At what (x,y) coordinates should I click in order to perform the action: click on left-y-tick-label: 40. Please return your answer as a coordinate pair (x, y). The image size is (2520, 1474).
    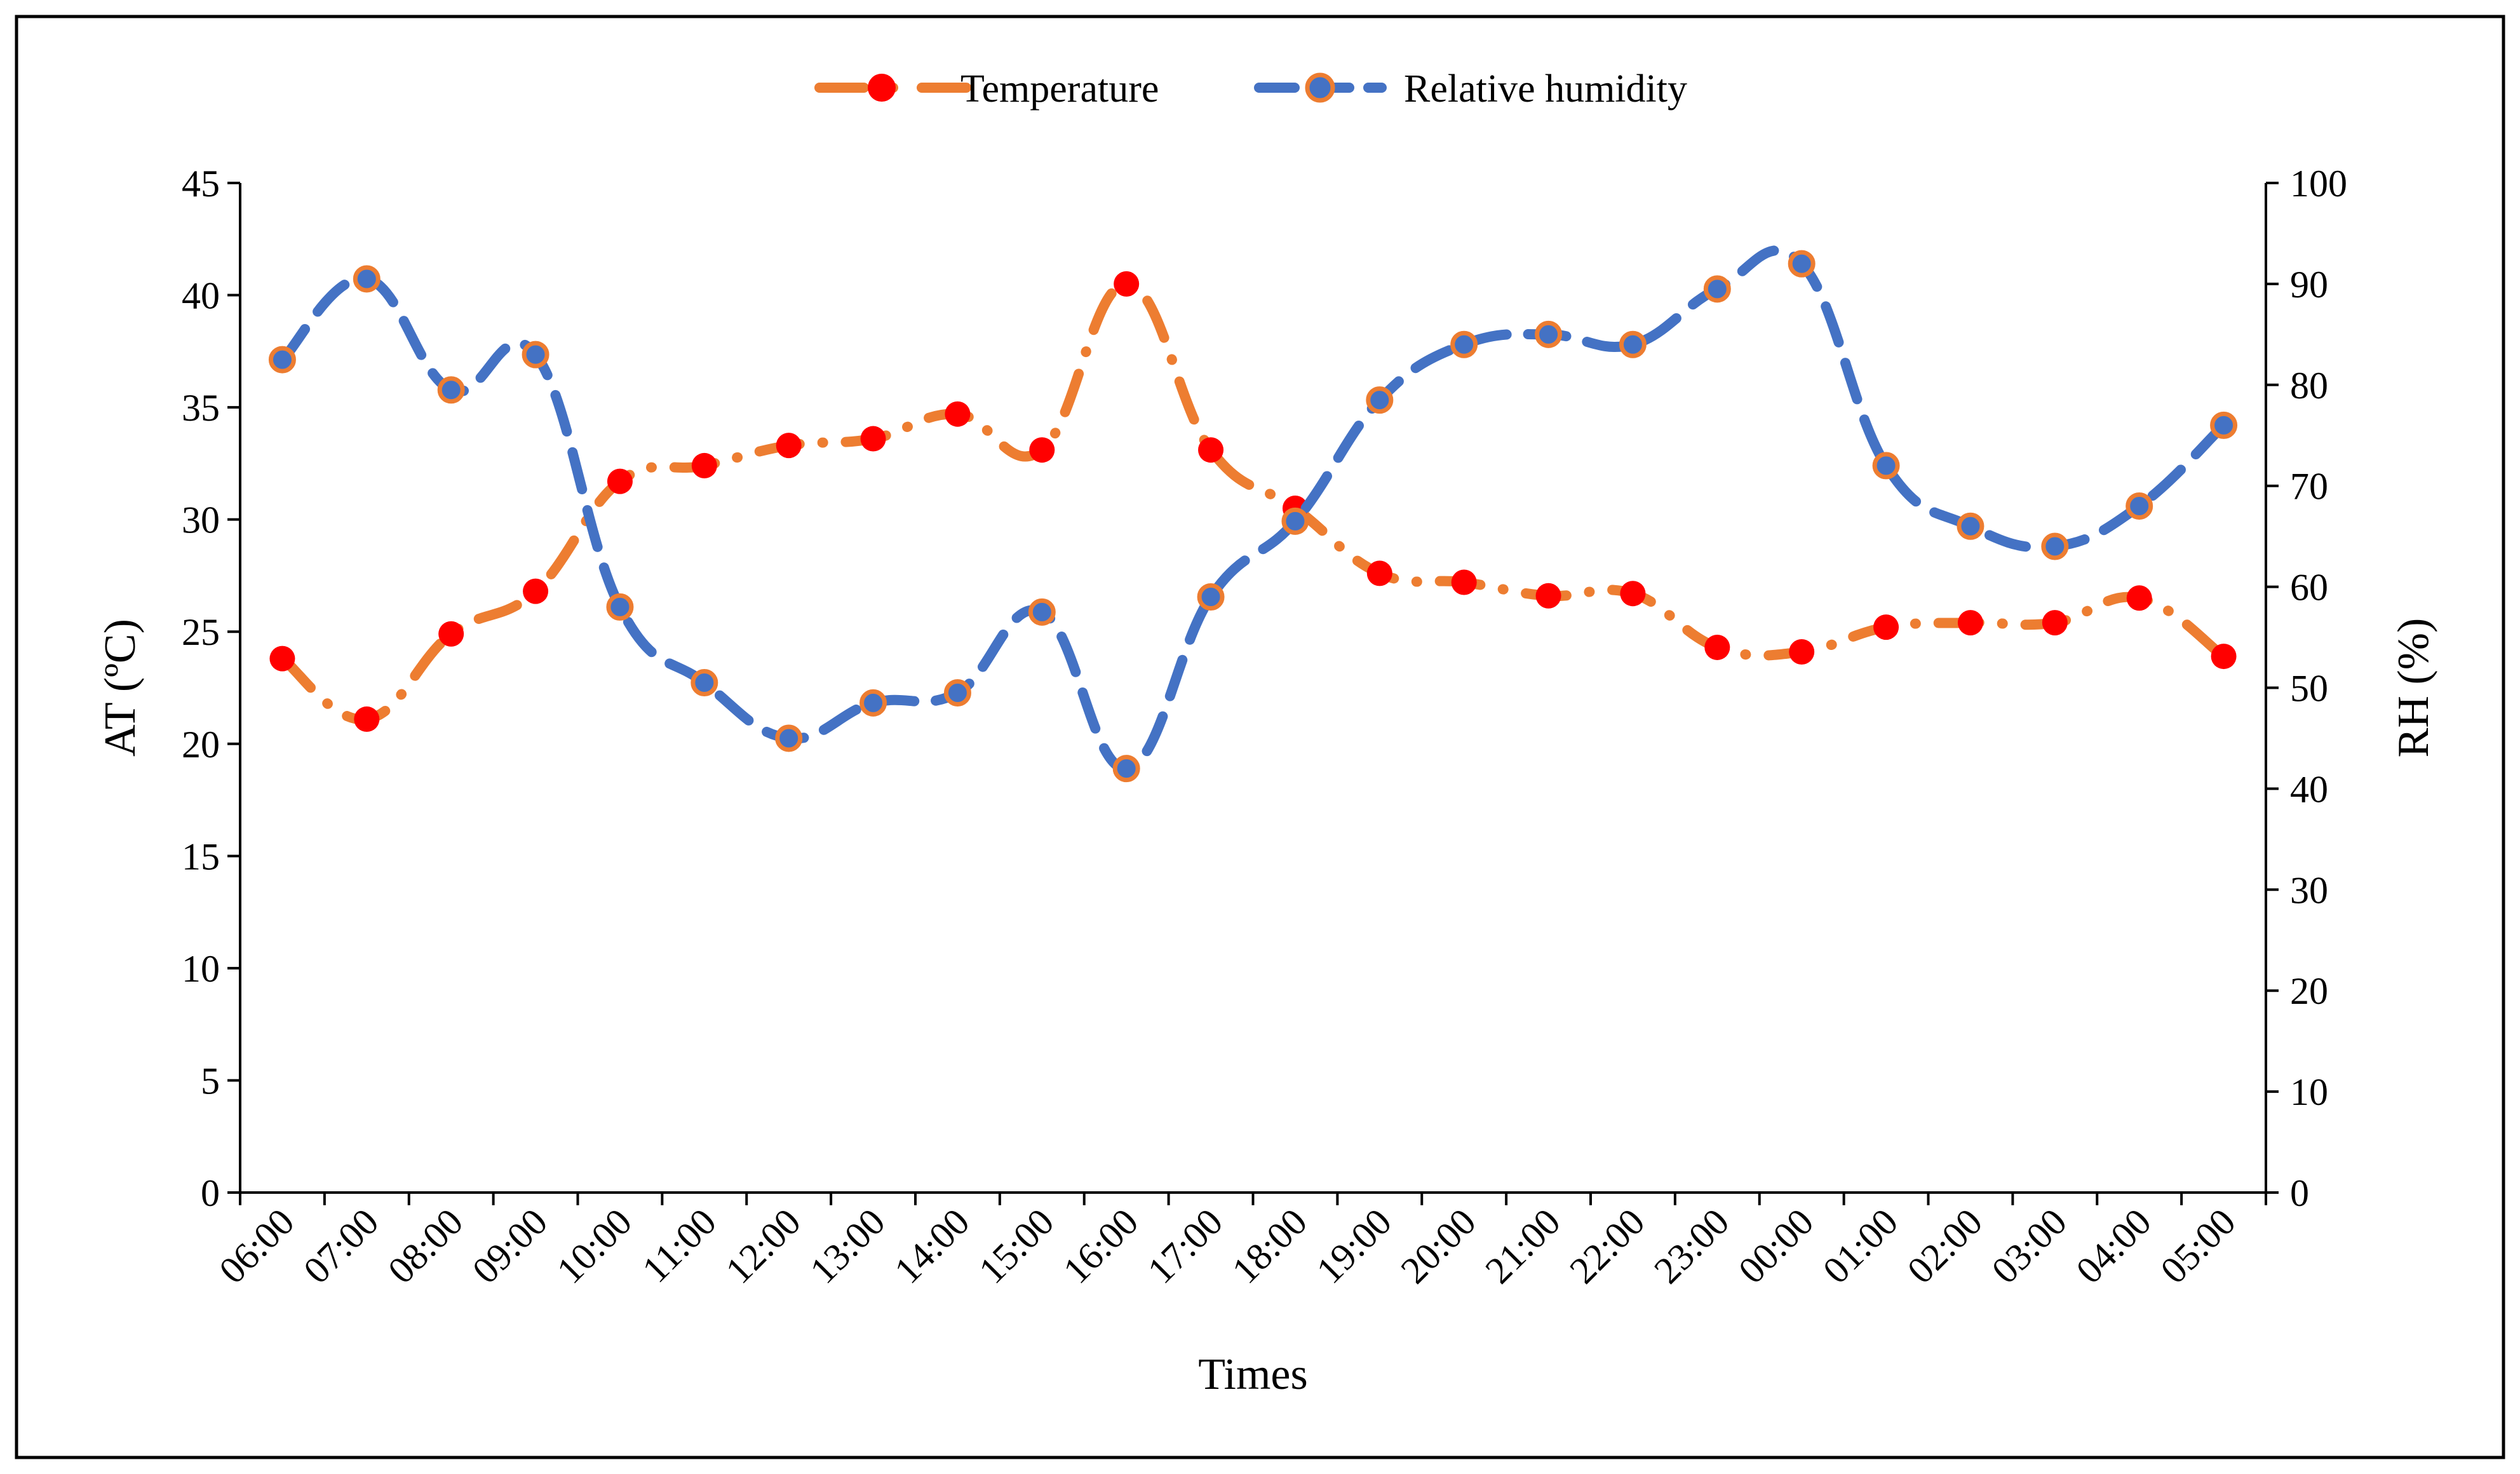
    Looking at the image, I should click on (201, 296).